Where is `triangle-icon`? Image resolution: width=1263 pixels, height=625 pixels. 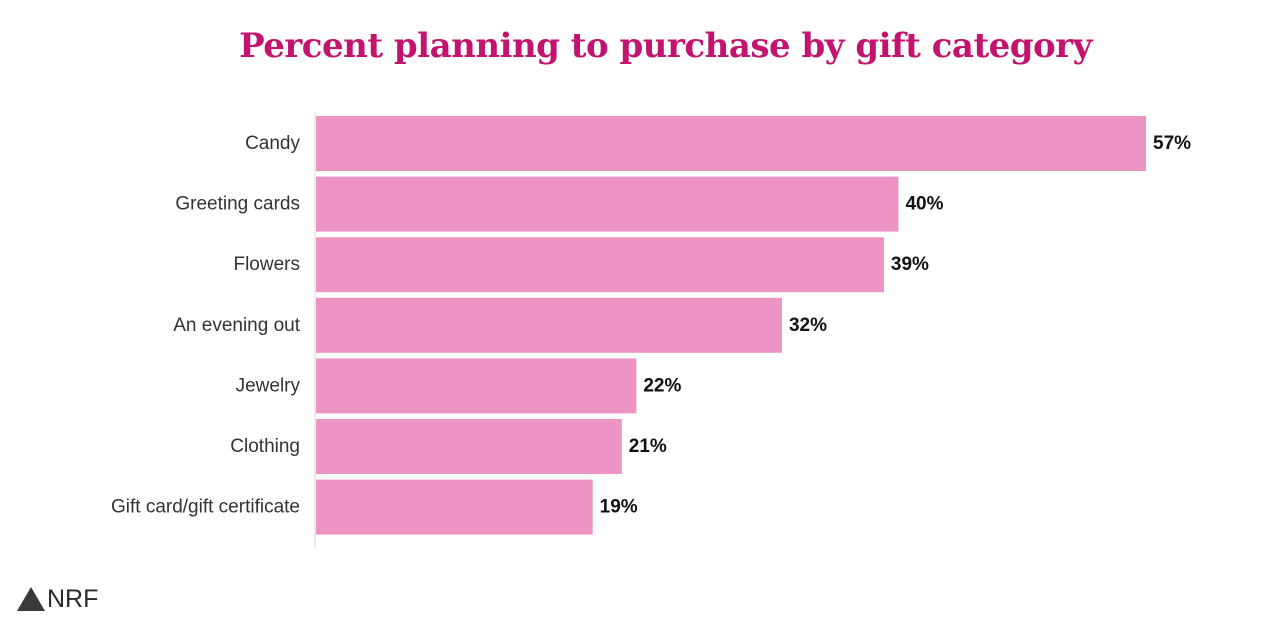 triangle-icon is located at coordinates (31, 599).